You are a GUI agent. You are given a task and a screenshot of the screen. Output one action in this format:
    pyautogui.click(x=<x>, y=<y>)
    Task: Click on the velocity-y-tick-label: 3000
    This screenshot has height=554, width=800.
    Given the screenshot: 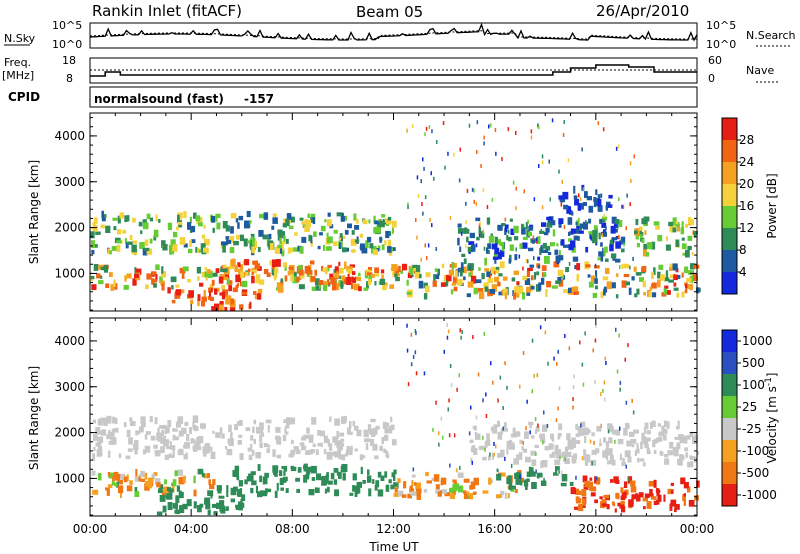 What is the action you would take?
    pyautogui.click(x=69, y=387)
    